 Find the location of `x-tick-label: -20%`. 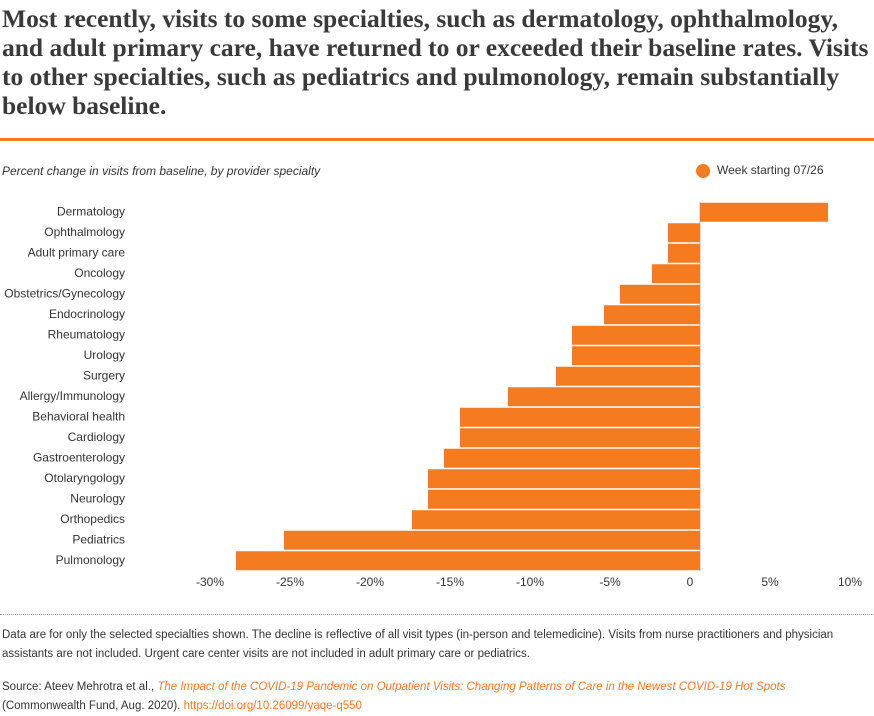

x-tick-label: -20% is located at coordinates (370, 582).